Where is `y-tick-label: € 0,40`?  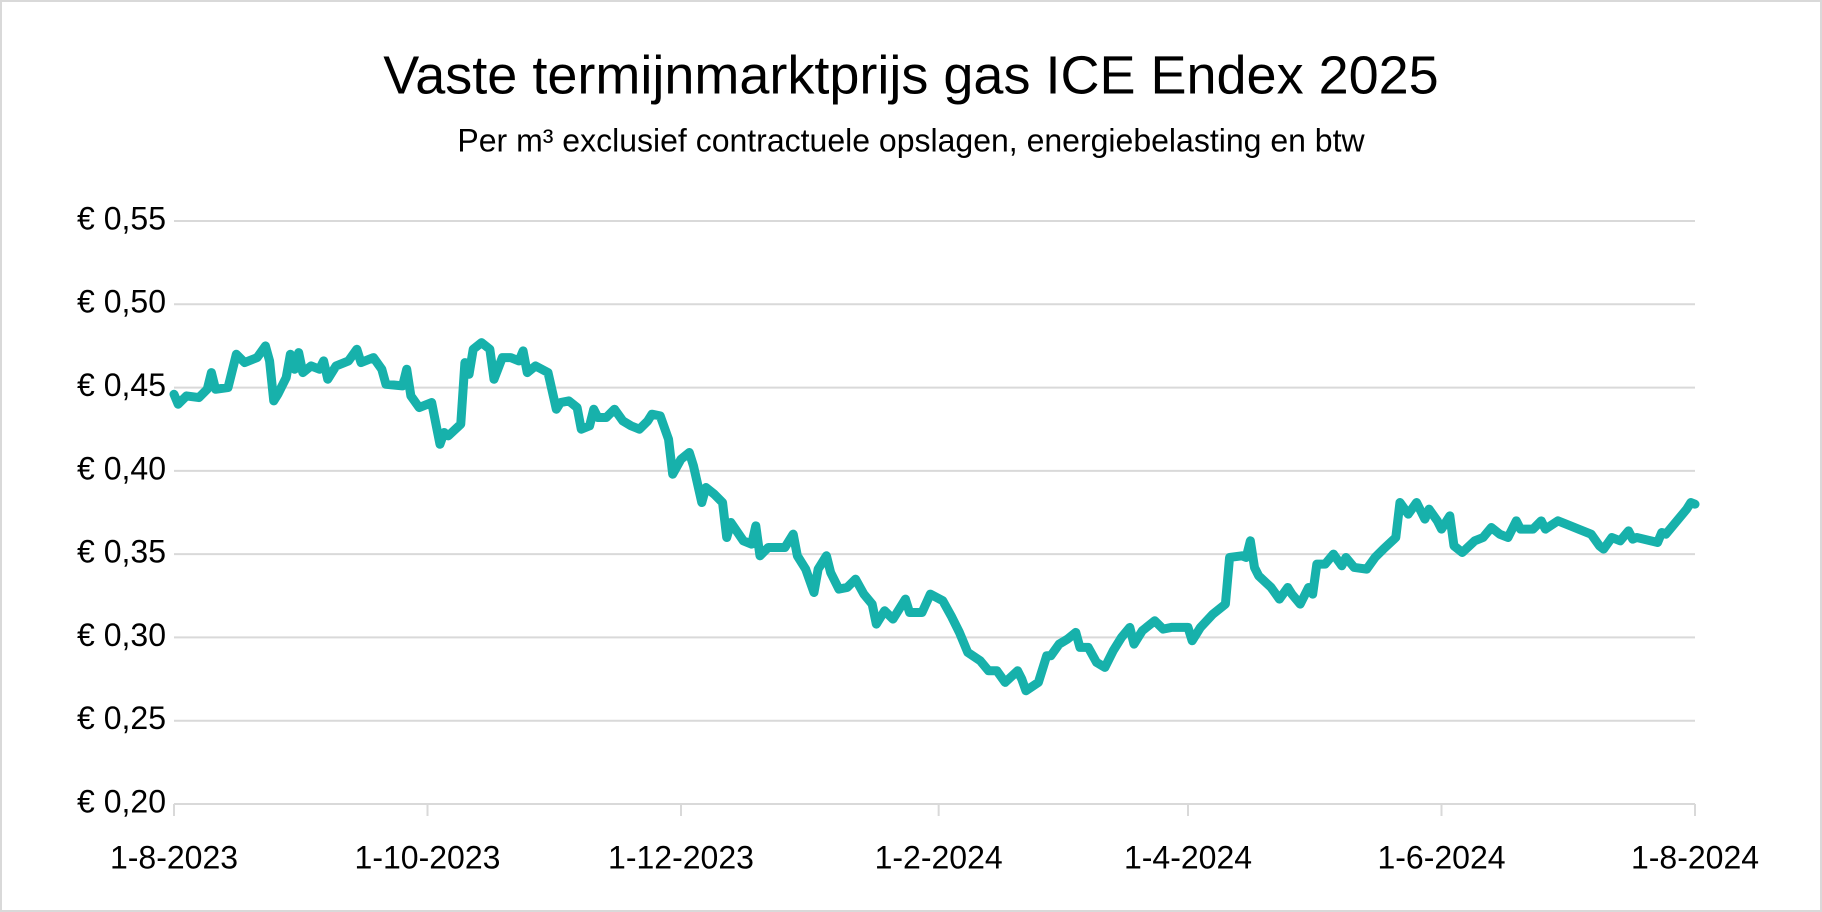
y-tick-label: € 0,40 is located at coordinates (121, 468).